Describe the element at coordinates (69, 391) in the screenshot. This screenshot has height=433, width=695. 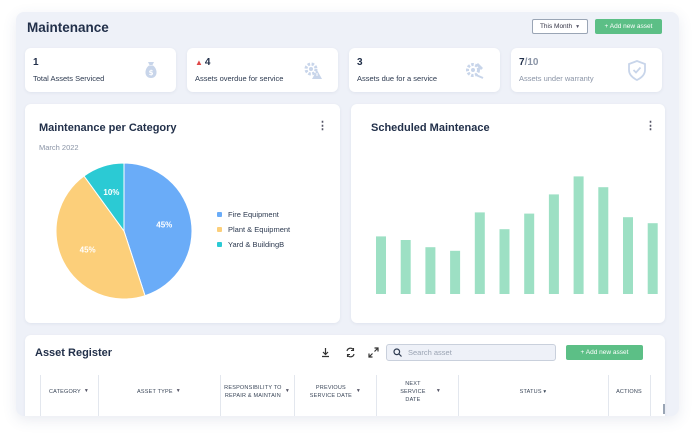
I see `column-header-category: CATEGORY ▼` at that location.